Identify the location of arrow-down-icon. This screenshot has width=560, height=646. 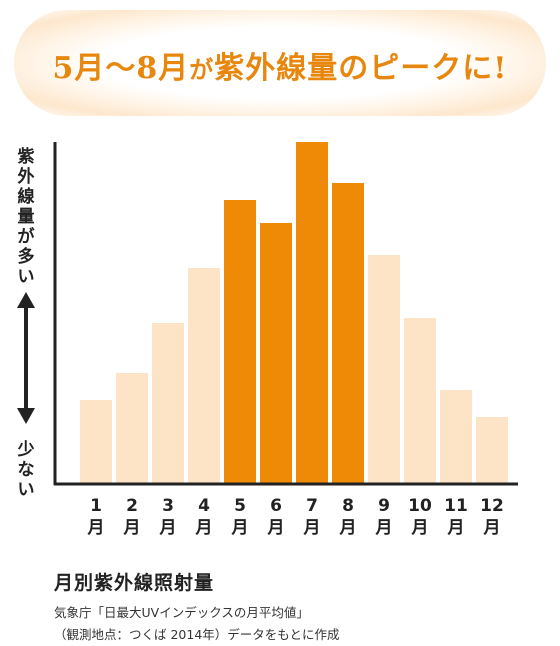
(26, 416).